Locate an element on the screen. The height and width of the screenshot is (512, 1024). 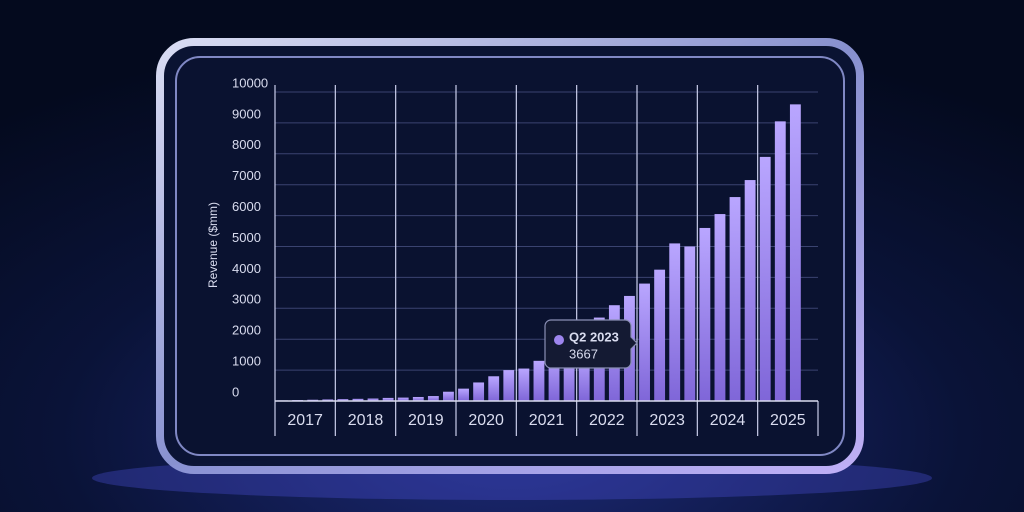
tooltip: Q2 2023 3667 is located at coordinates (591, 344).